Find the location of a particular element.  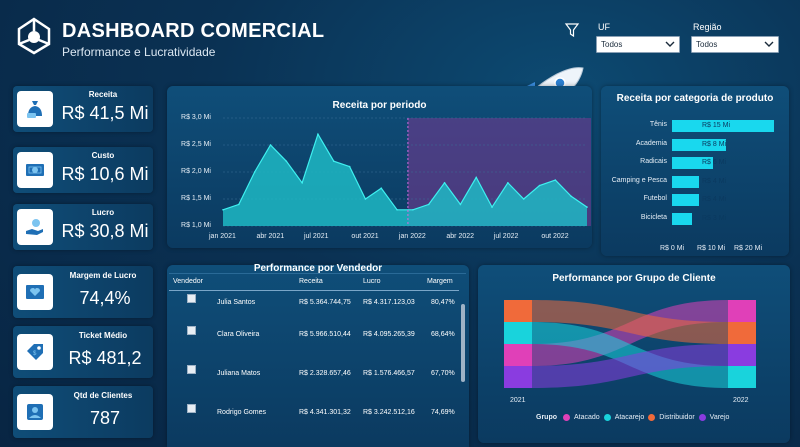

bar-value-label: R$ 8 Mi is located at coordinates (714, 144).